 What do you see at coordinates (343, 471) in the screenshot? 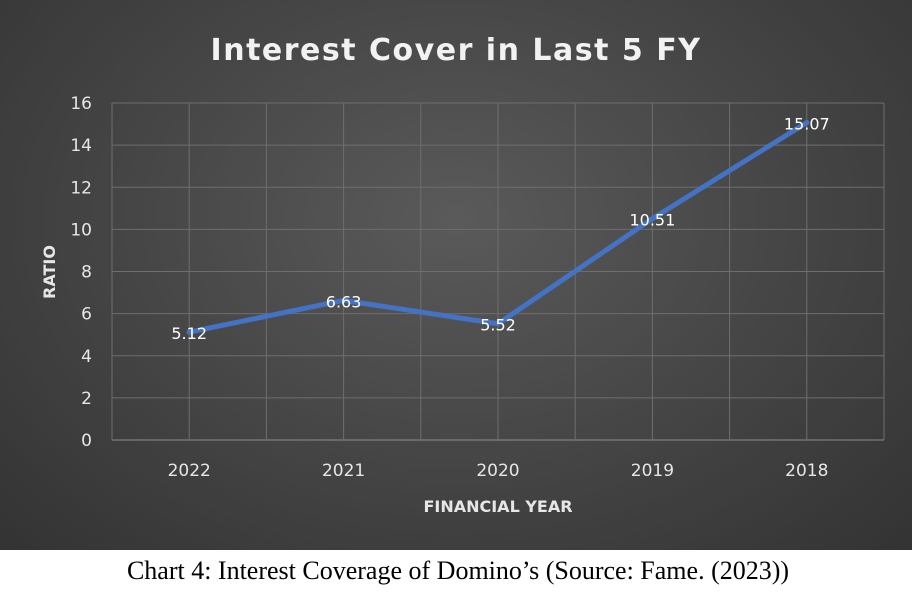
I see `x-tick-label: 2021` at bounding box center [343, 471].